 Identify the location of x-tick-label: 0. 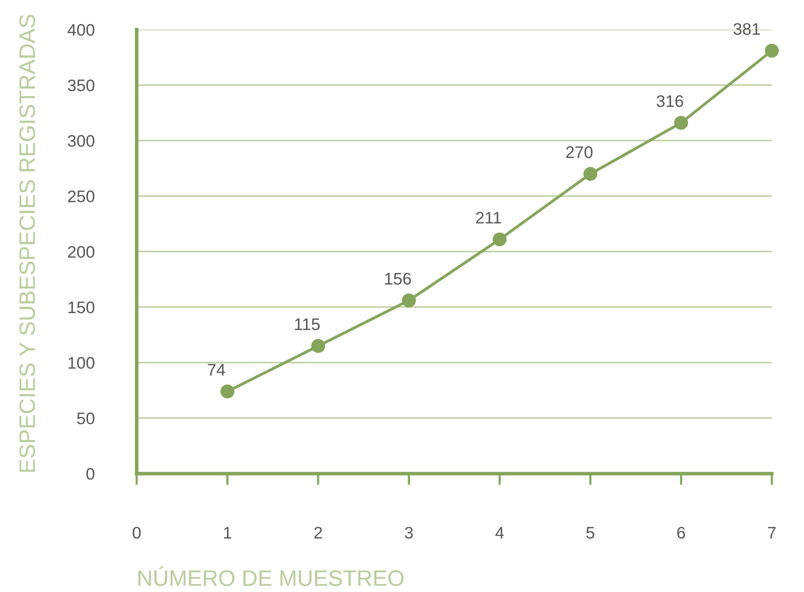
(136, 532).